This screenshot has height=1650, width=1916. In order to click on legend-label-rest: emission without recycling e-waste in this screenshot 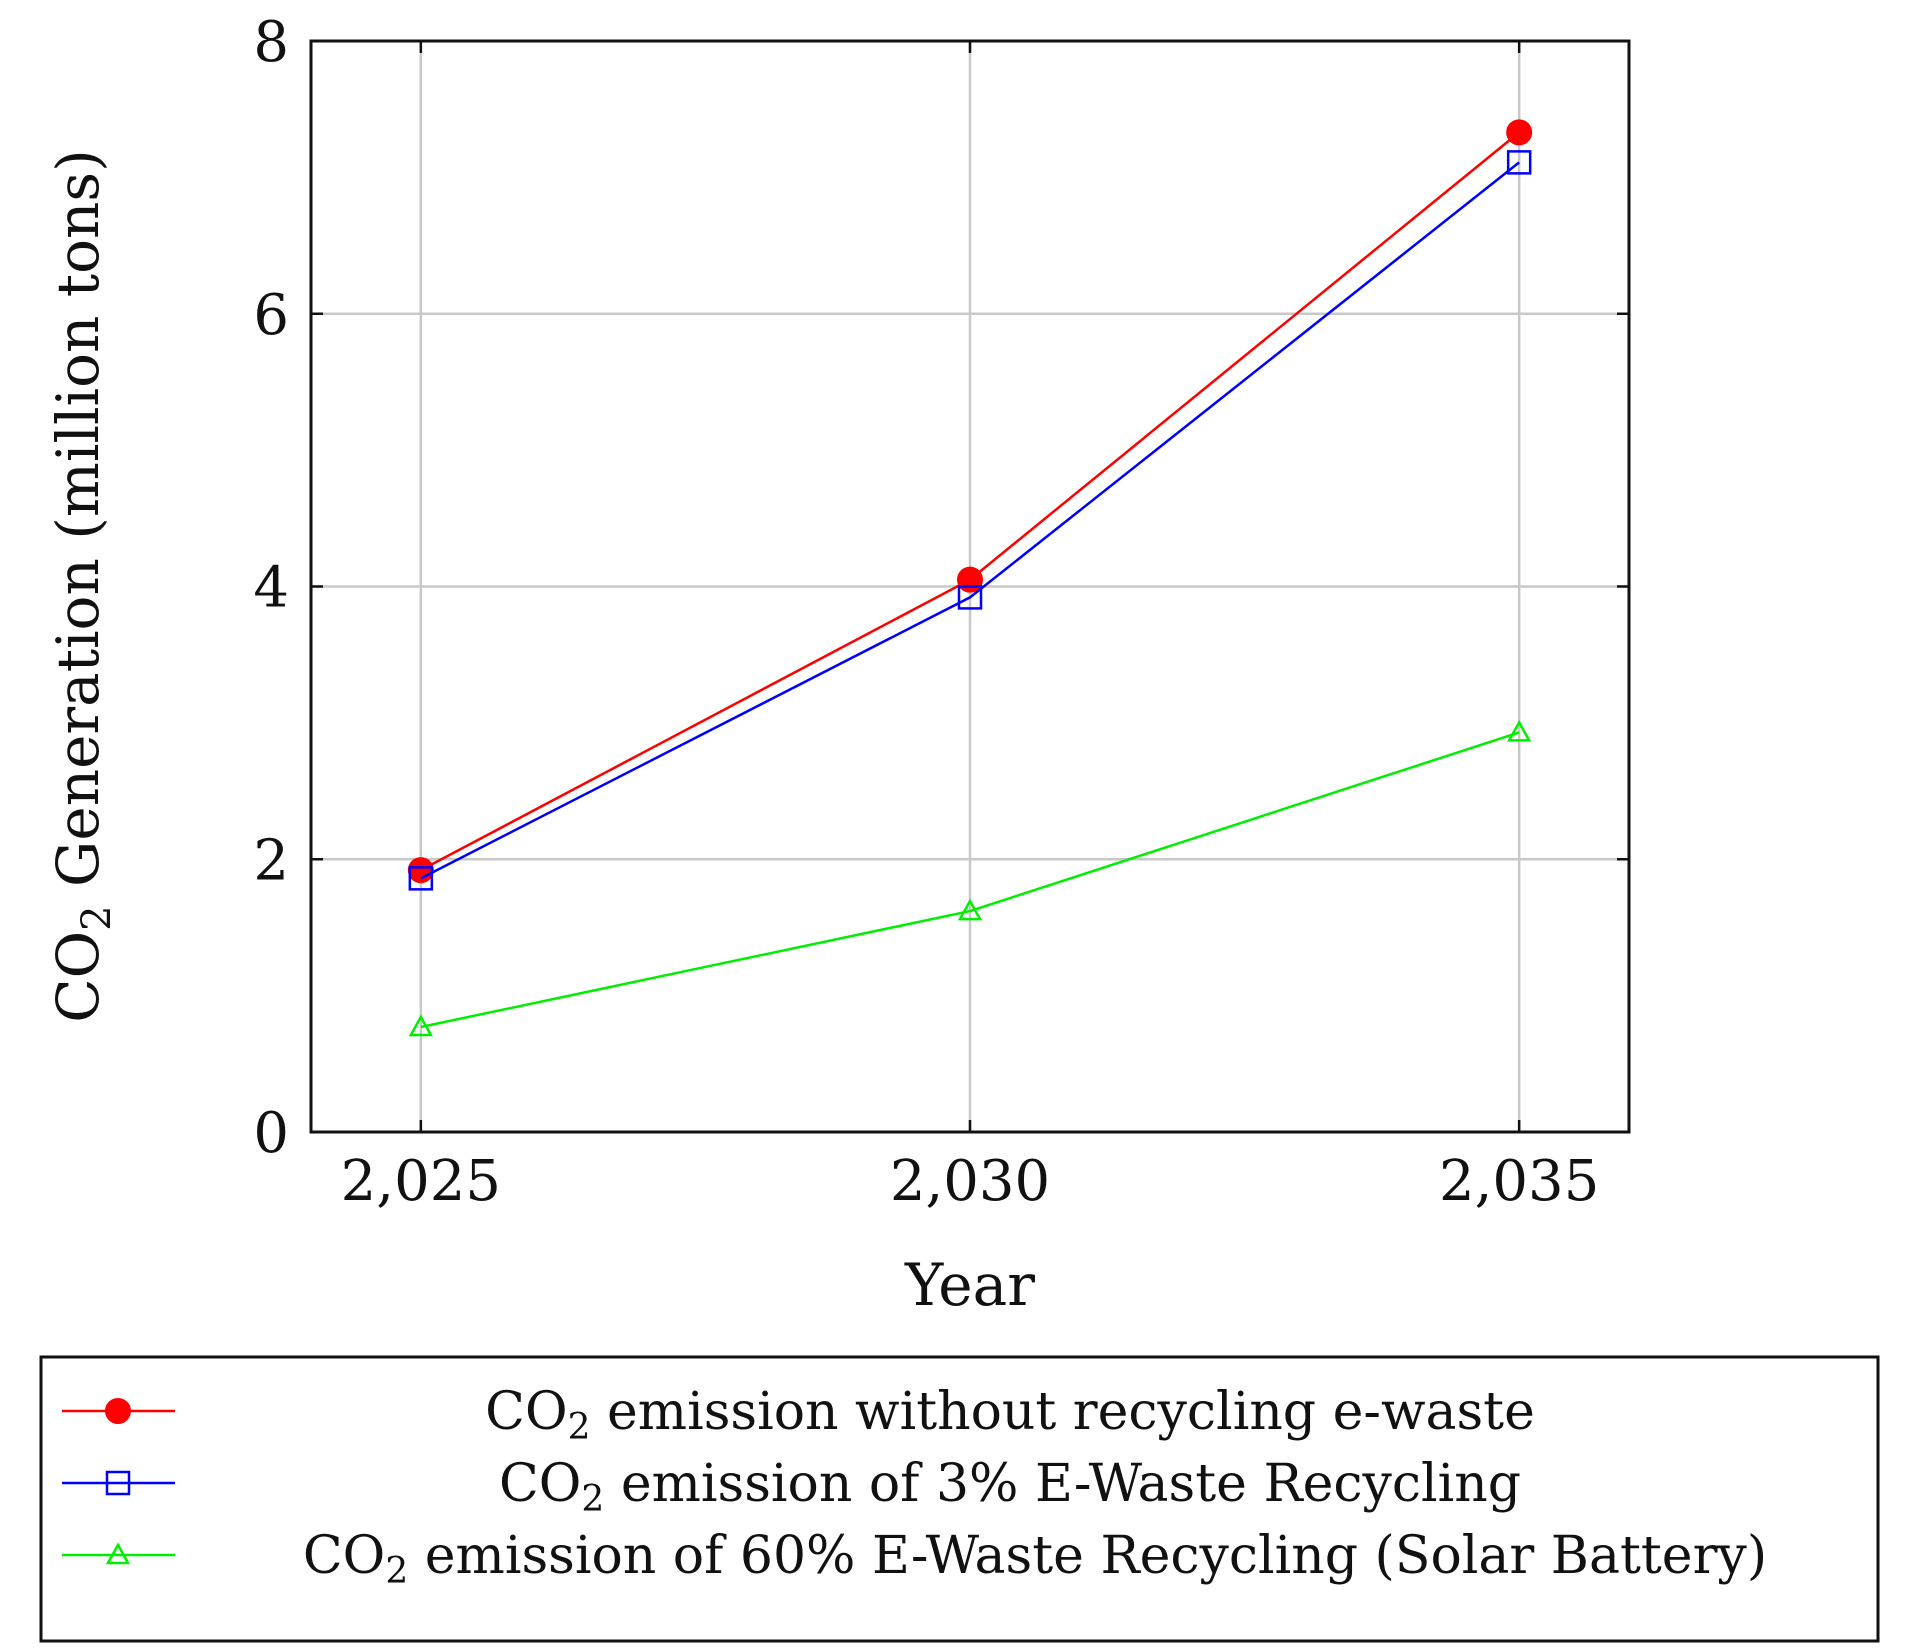, I will do `click(1062, 1412)`.